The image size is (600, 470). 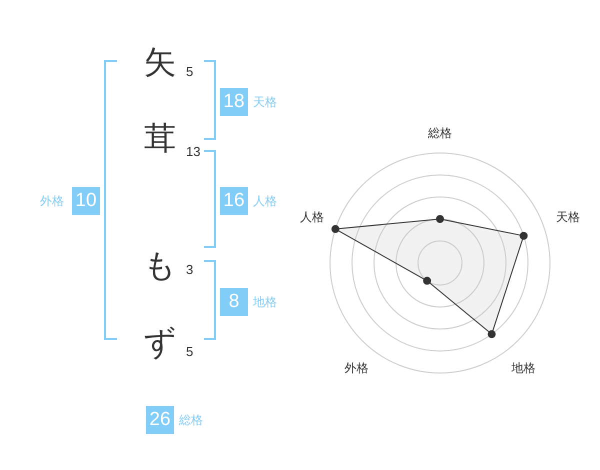 I want to click on category-label: 茸, so click(x=160, y=138).